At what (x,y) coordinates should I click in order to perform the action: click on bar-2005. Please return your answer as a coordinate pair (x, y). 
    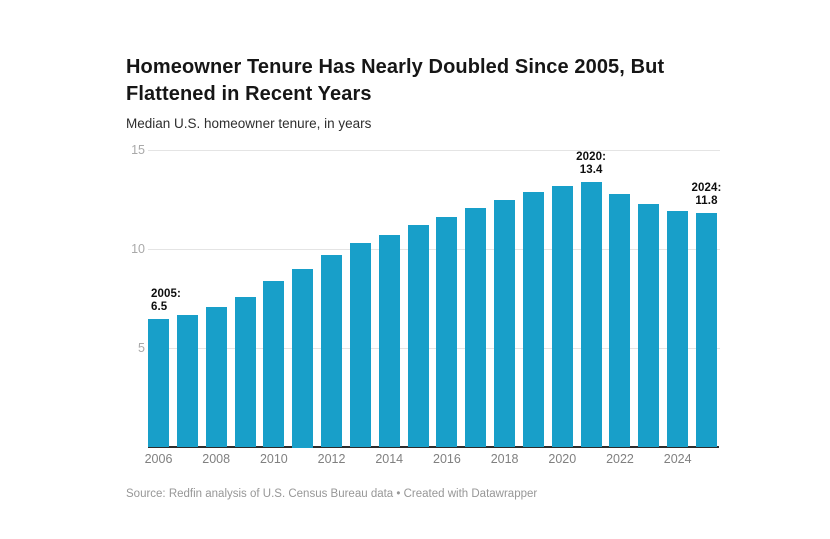
    Looking at the image, I should click on (158, 383).